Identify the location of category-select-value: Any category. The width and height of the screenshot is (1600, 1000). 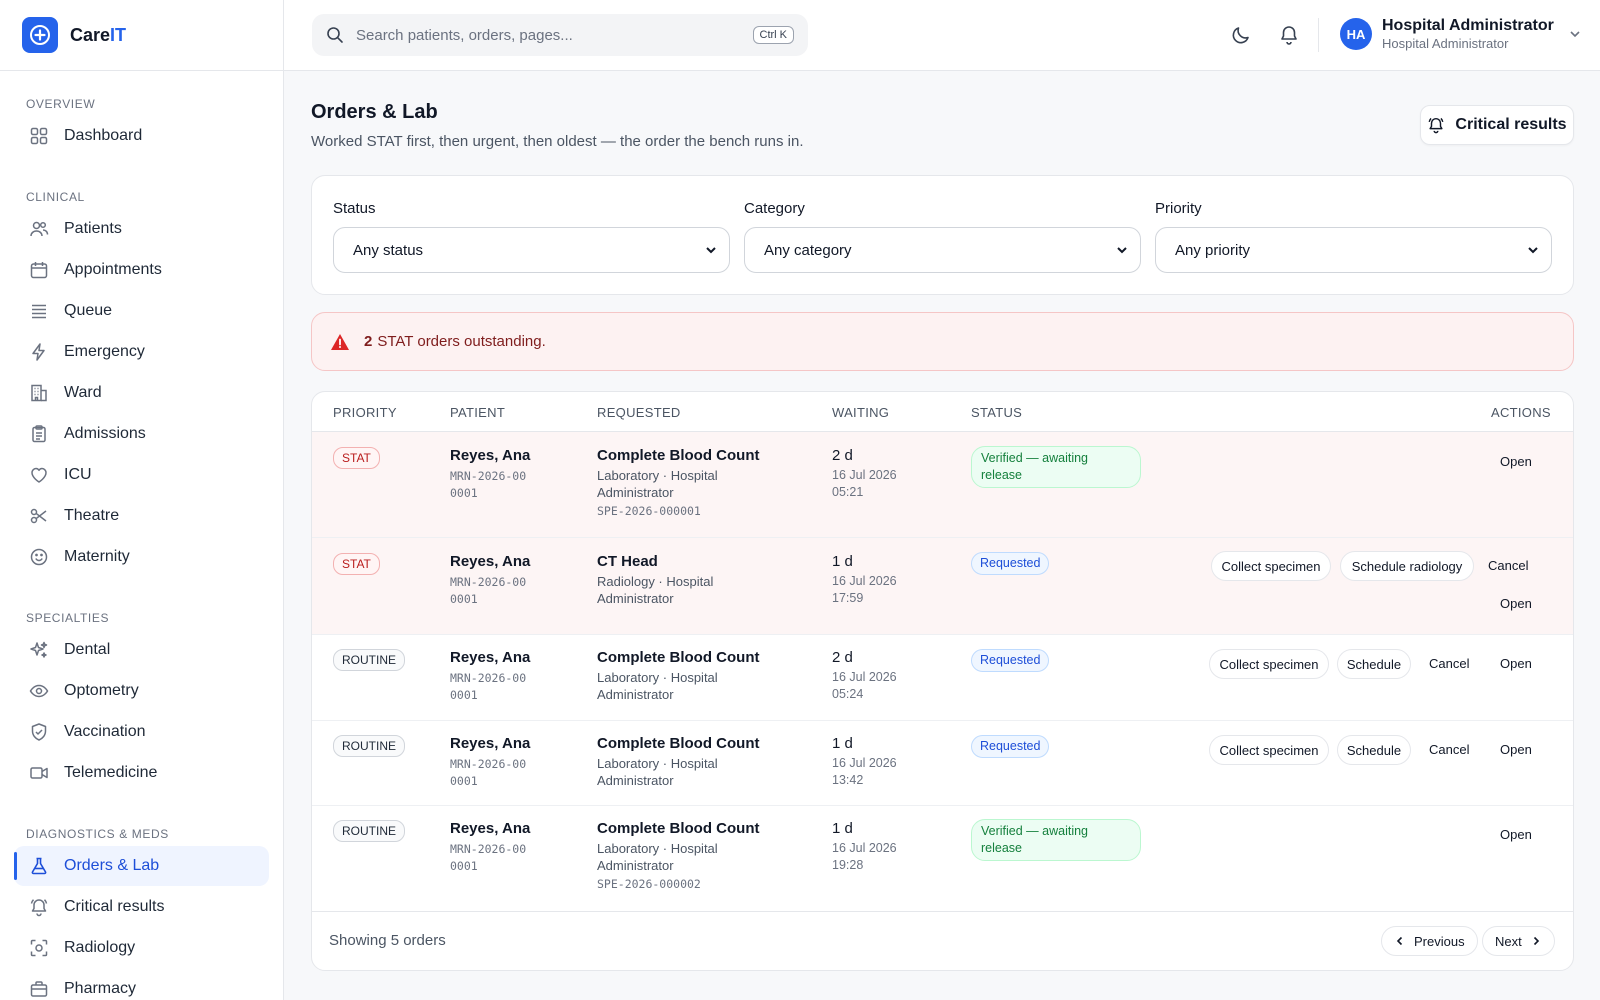
(808, 250).